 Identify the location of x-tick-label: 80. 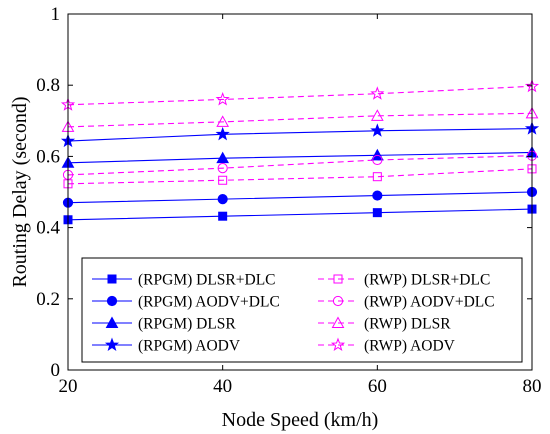
(532, 386).